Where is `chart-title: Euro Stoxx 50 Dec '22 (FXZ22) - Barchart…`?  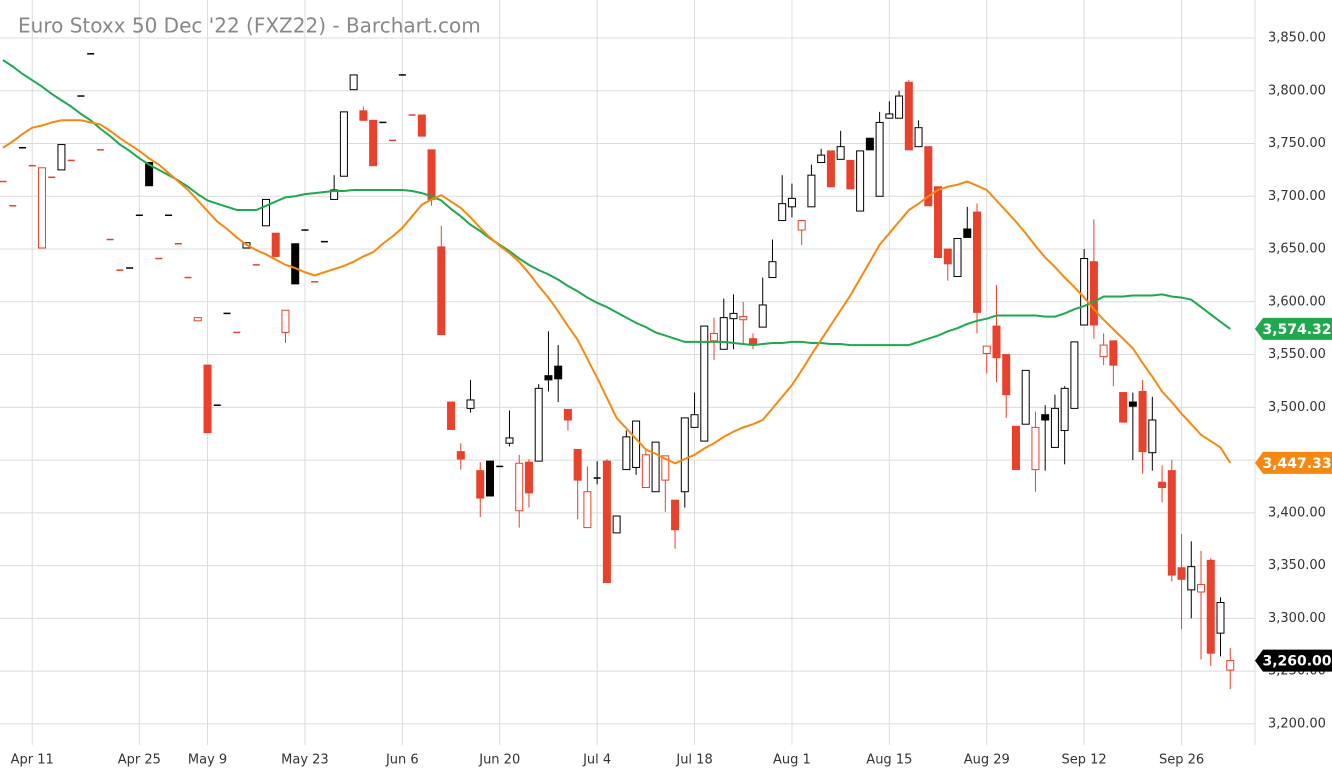 chart-title: Euro Stoxx 50 Dec '22 (FXZ22) - Barchart… is located at coordinates (249, 26).